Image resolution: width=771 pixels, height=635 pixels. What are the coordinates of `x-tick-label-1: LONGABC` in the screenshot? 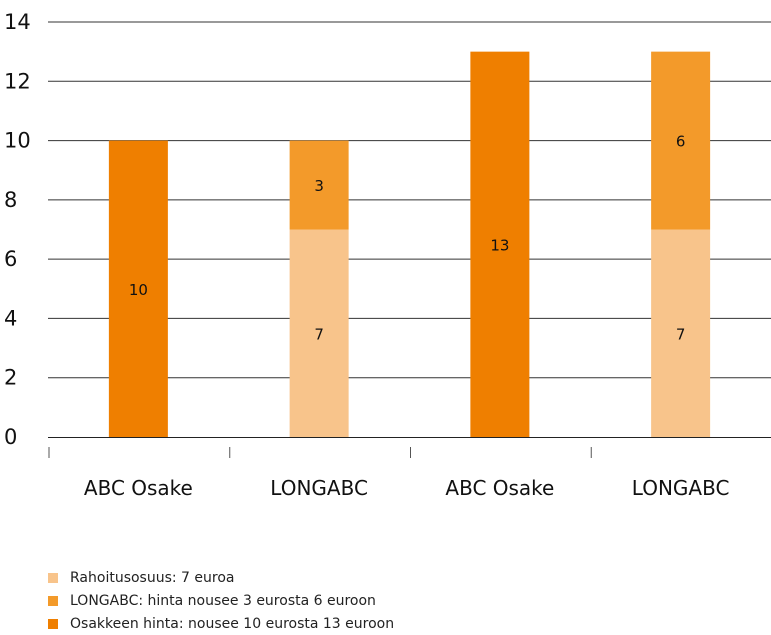 It's located at (319, 488).